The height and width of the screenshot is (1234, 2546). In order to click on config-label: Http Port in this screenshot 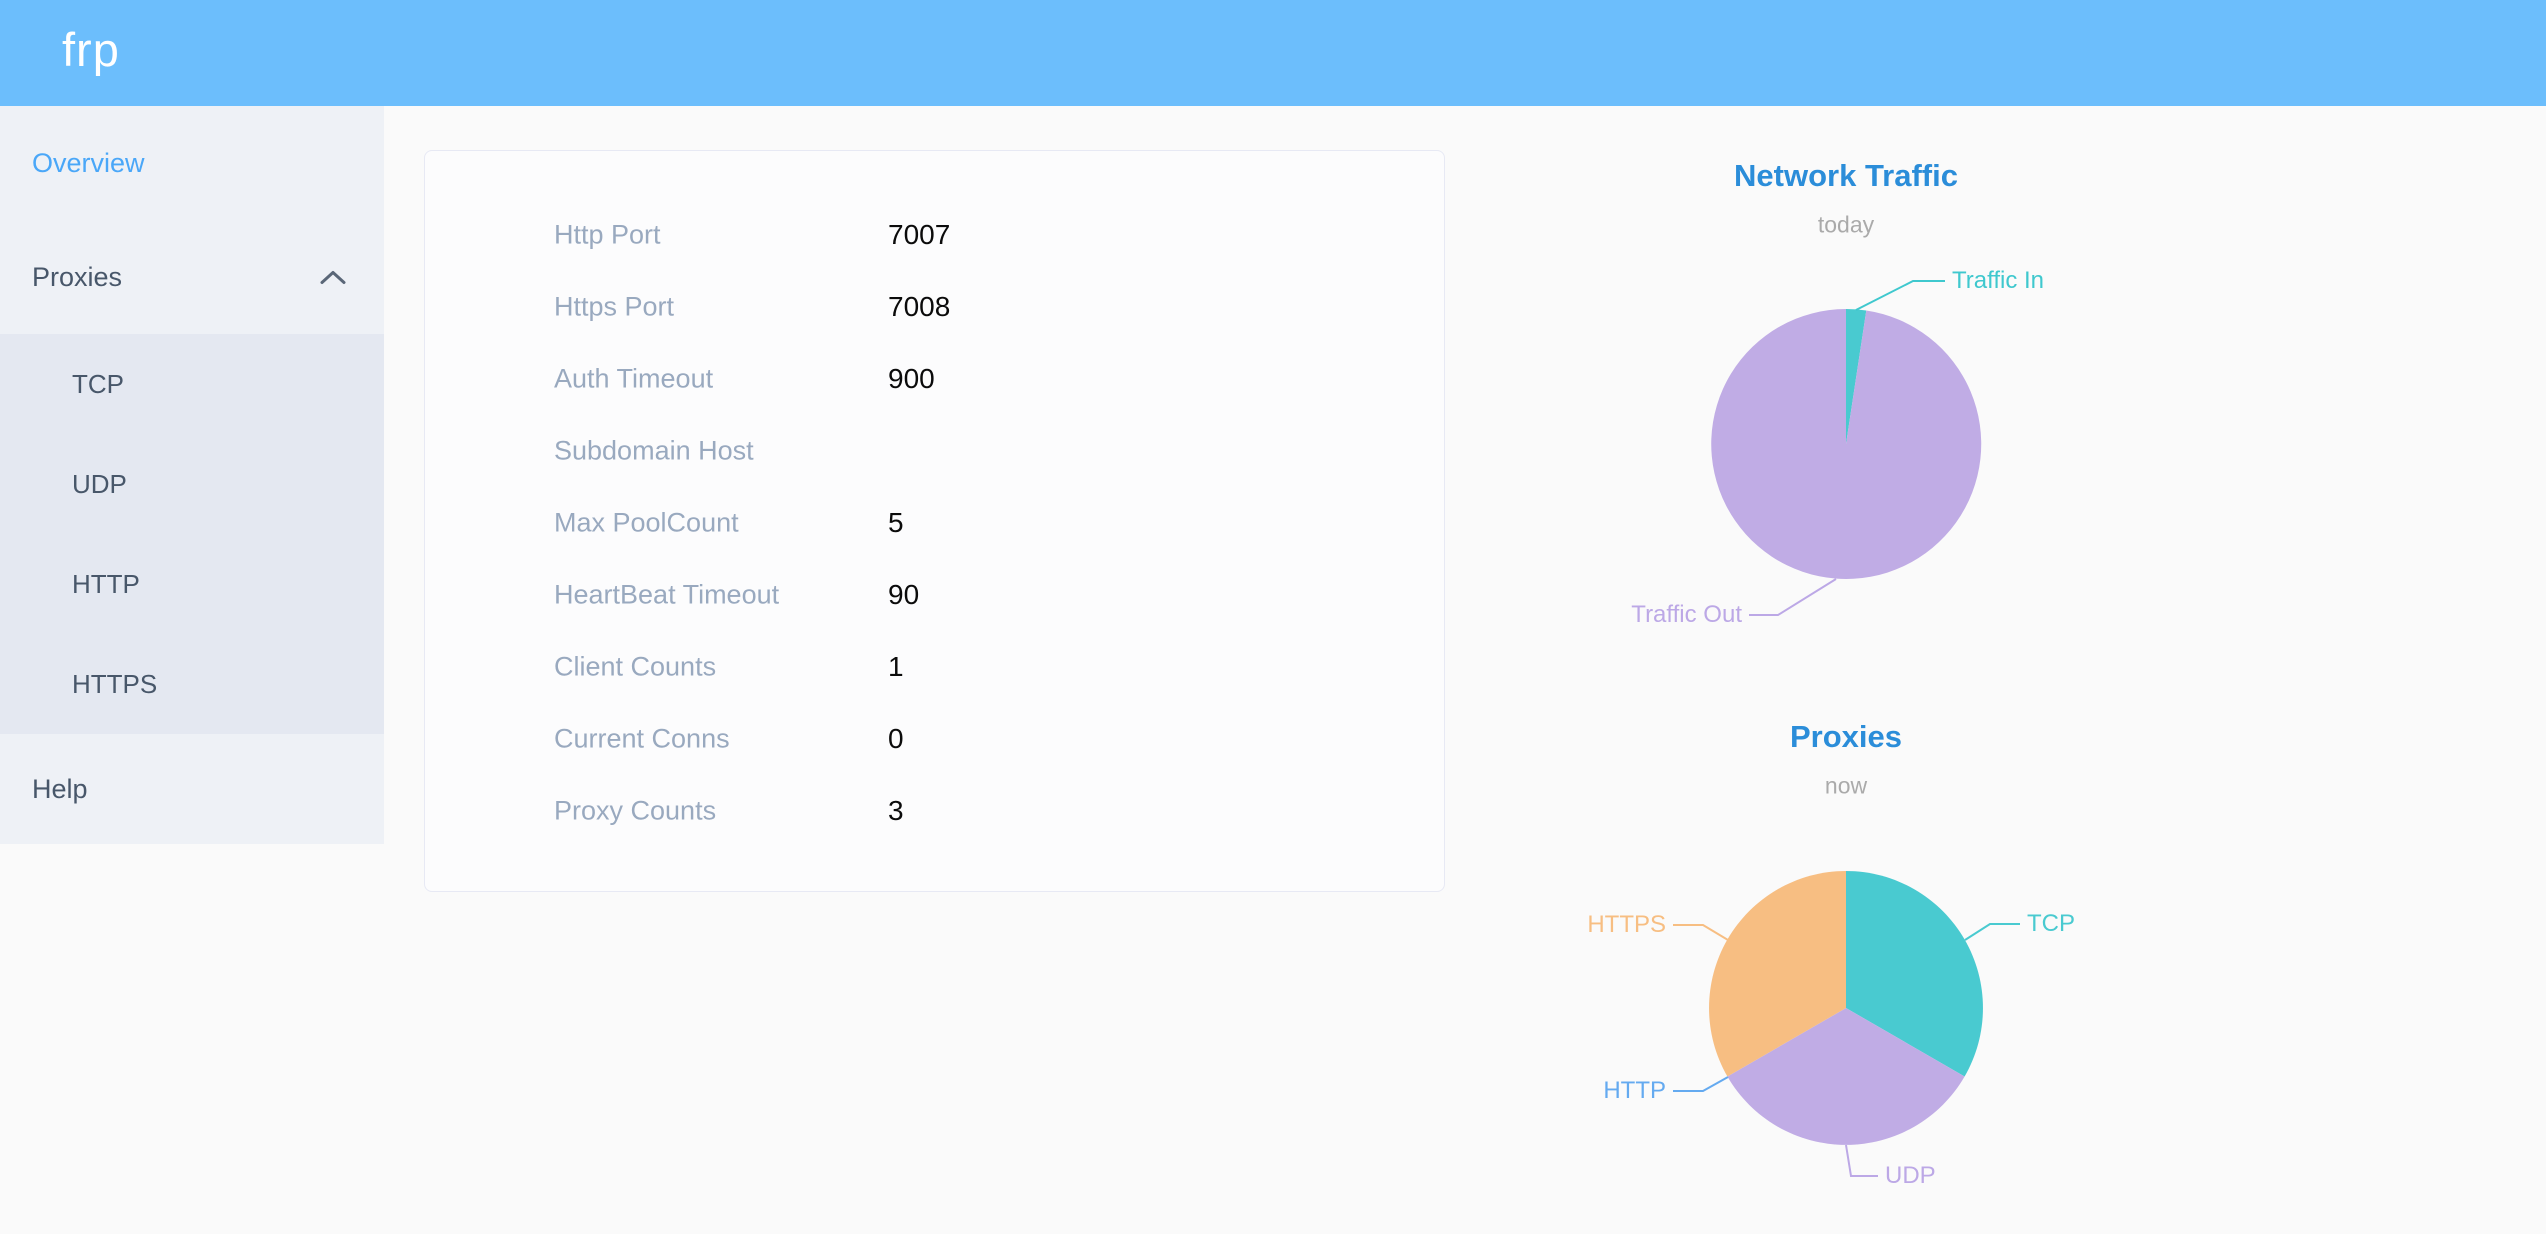, I will do `click(607, 234)`.